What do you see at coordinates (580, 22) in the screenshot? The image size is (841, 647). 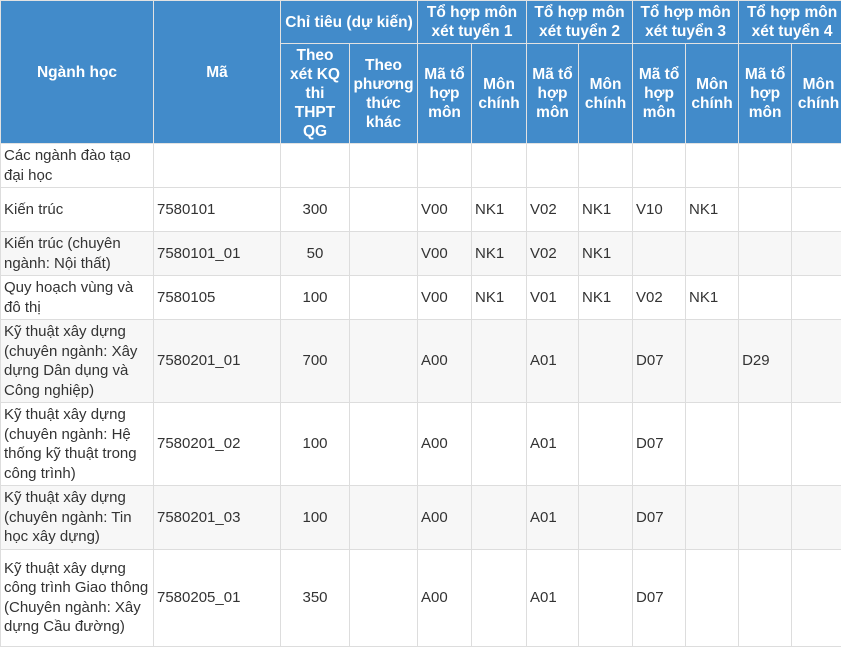 I see `header-to-hop-2: Tổ hợp môn xét tuyển 2` at bounding box center [580, 22].